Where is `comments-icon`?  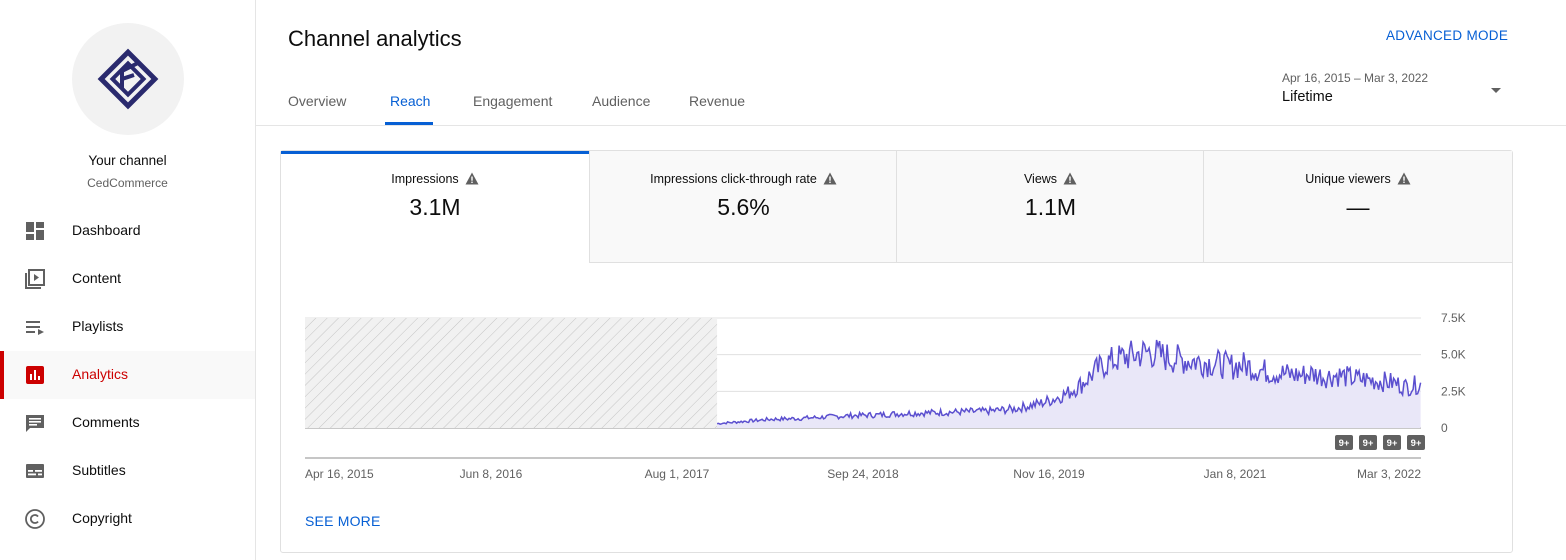 comments-icon is located at coordinates (35, 423).